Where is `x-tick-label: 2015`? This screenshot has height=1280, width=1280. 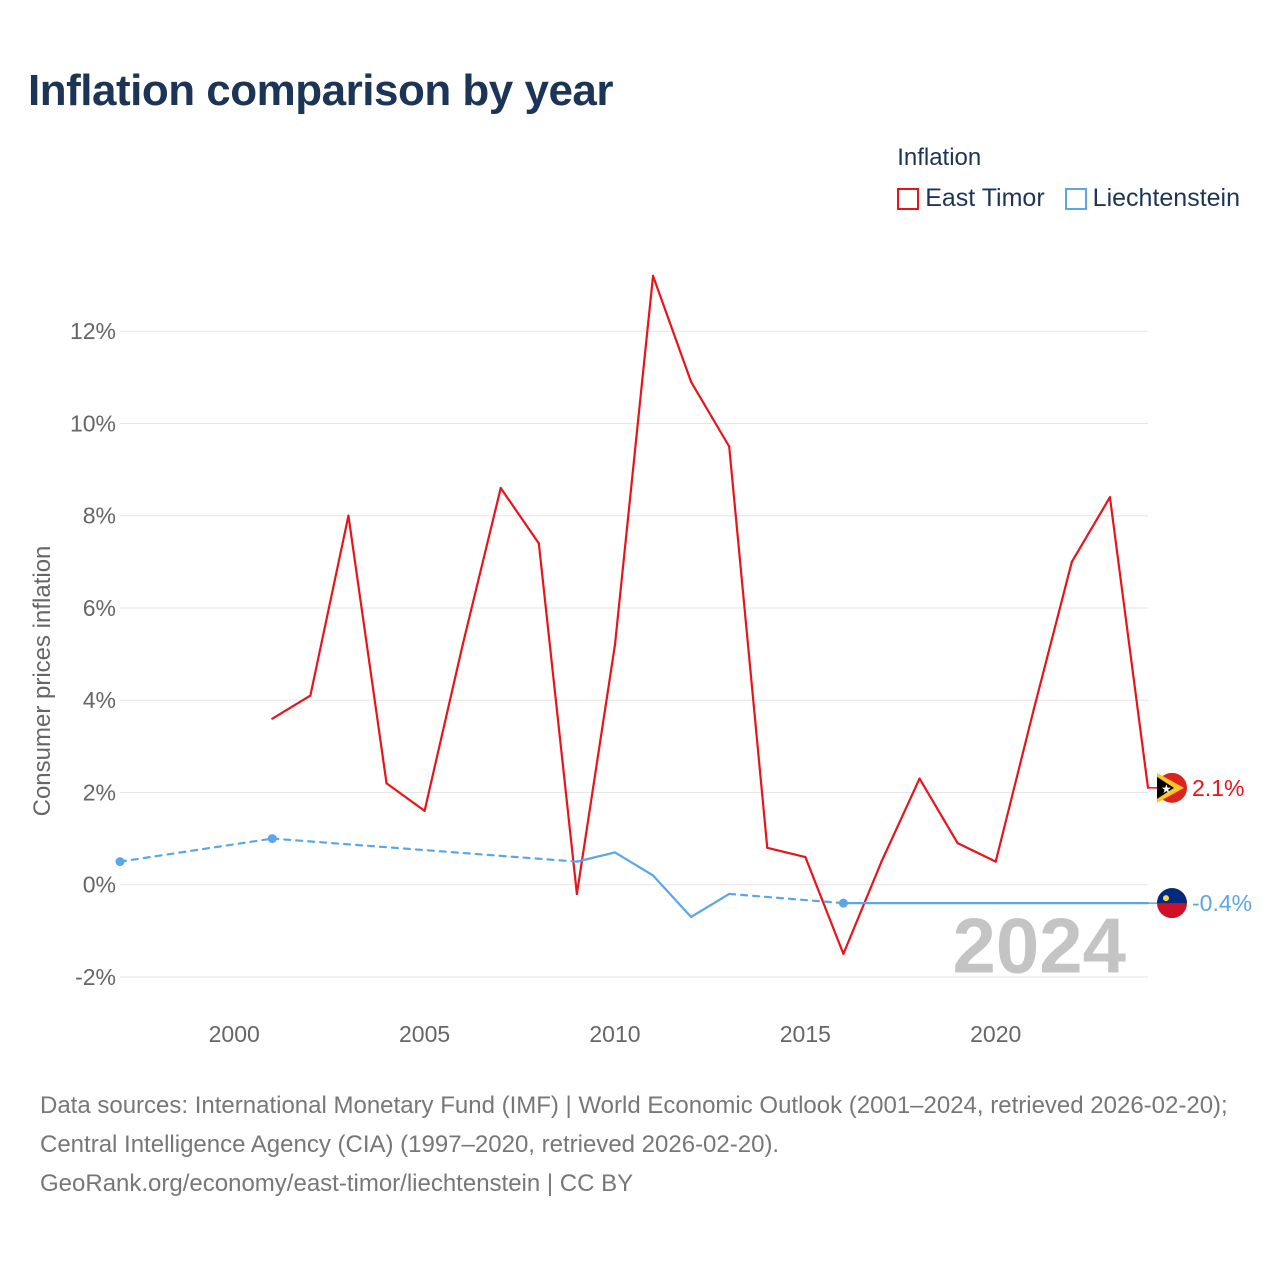
x-tick-label: 2015 is located at coordinates (805, 1034).